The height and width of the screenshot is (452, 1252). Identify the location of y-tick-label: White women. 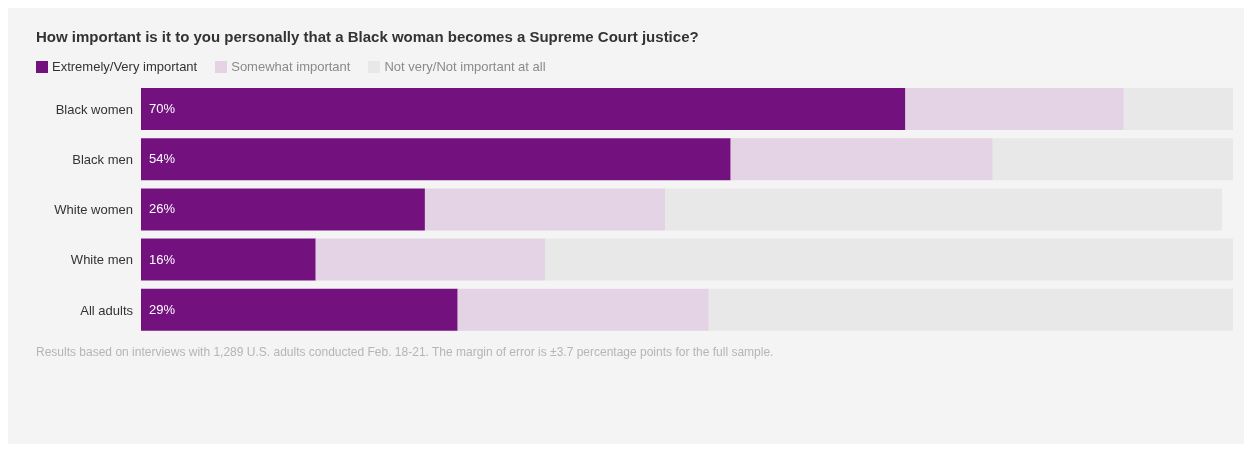
(93, 210).